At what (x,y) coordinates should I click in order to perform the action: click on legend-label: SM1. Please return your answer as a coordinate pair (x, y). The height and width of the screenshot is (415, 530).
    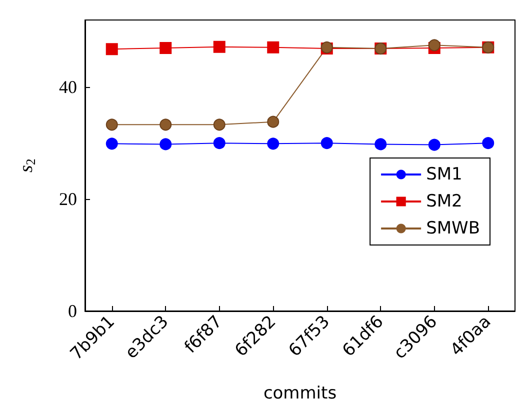
    Looking at the image, I should click on (444, 174).